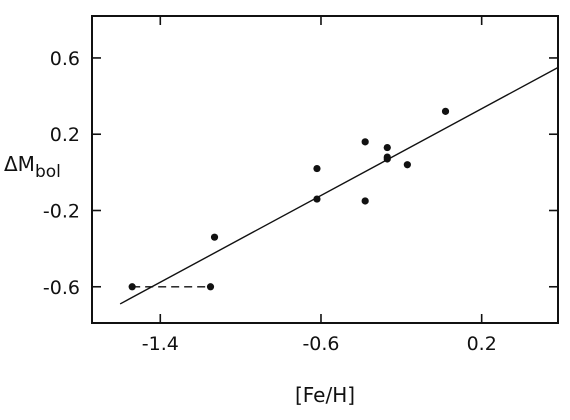 Image resolution: width=570 pixels, height=420 pixels. I want to click on x-axis-label: [Fe/H], so click(325, 395).